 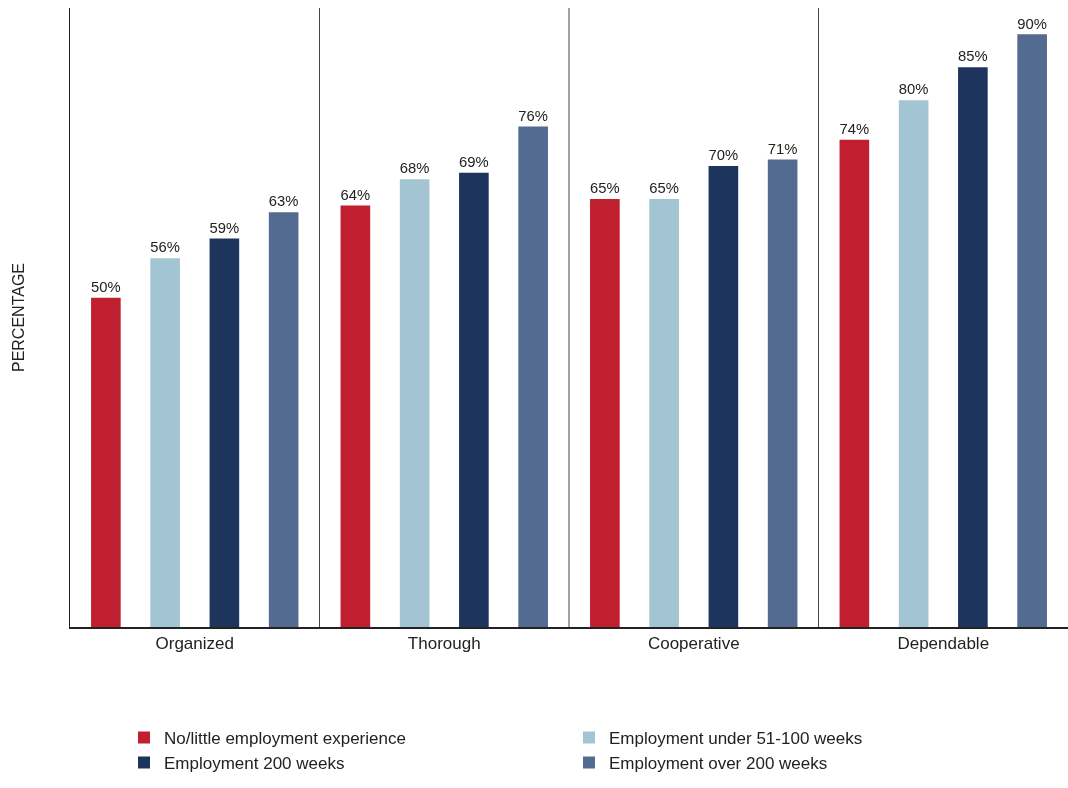 What do you see at coordinates (165, 247) in the screenshot?
I see `data-label: 56%` at bounding box center [165, 247].